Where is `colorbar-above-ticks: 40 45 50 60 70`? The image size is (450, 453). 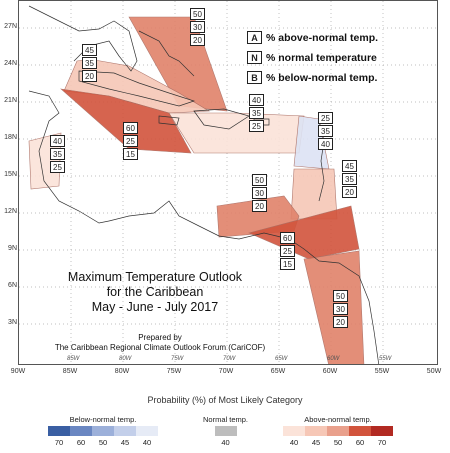
colorbar-above-ticks: 40 45 50 60 70 is located at coordinates (338, 442).